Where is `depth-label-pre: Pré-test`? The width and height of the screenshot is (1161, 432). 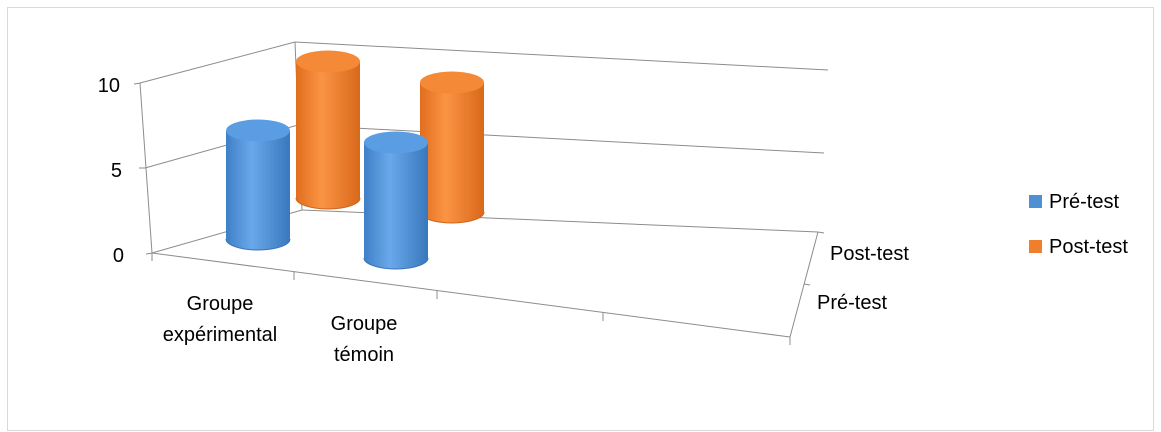 depth-label-pre: Pré-test is located at coordinates (852, 303).